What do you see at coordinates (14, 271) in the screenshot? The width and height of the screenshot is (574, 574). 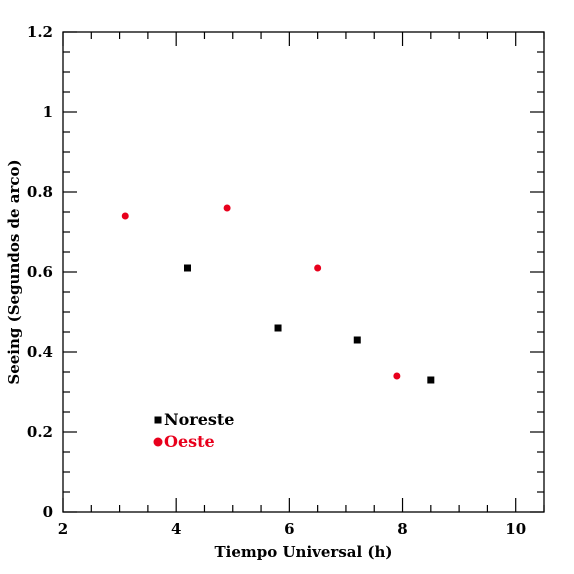 I see `y-axis-title: Seeing (Segundos de arco)` at bounding box center [14, 271].